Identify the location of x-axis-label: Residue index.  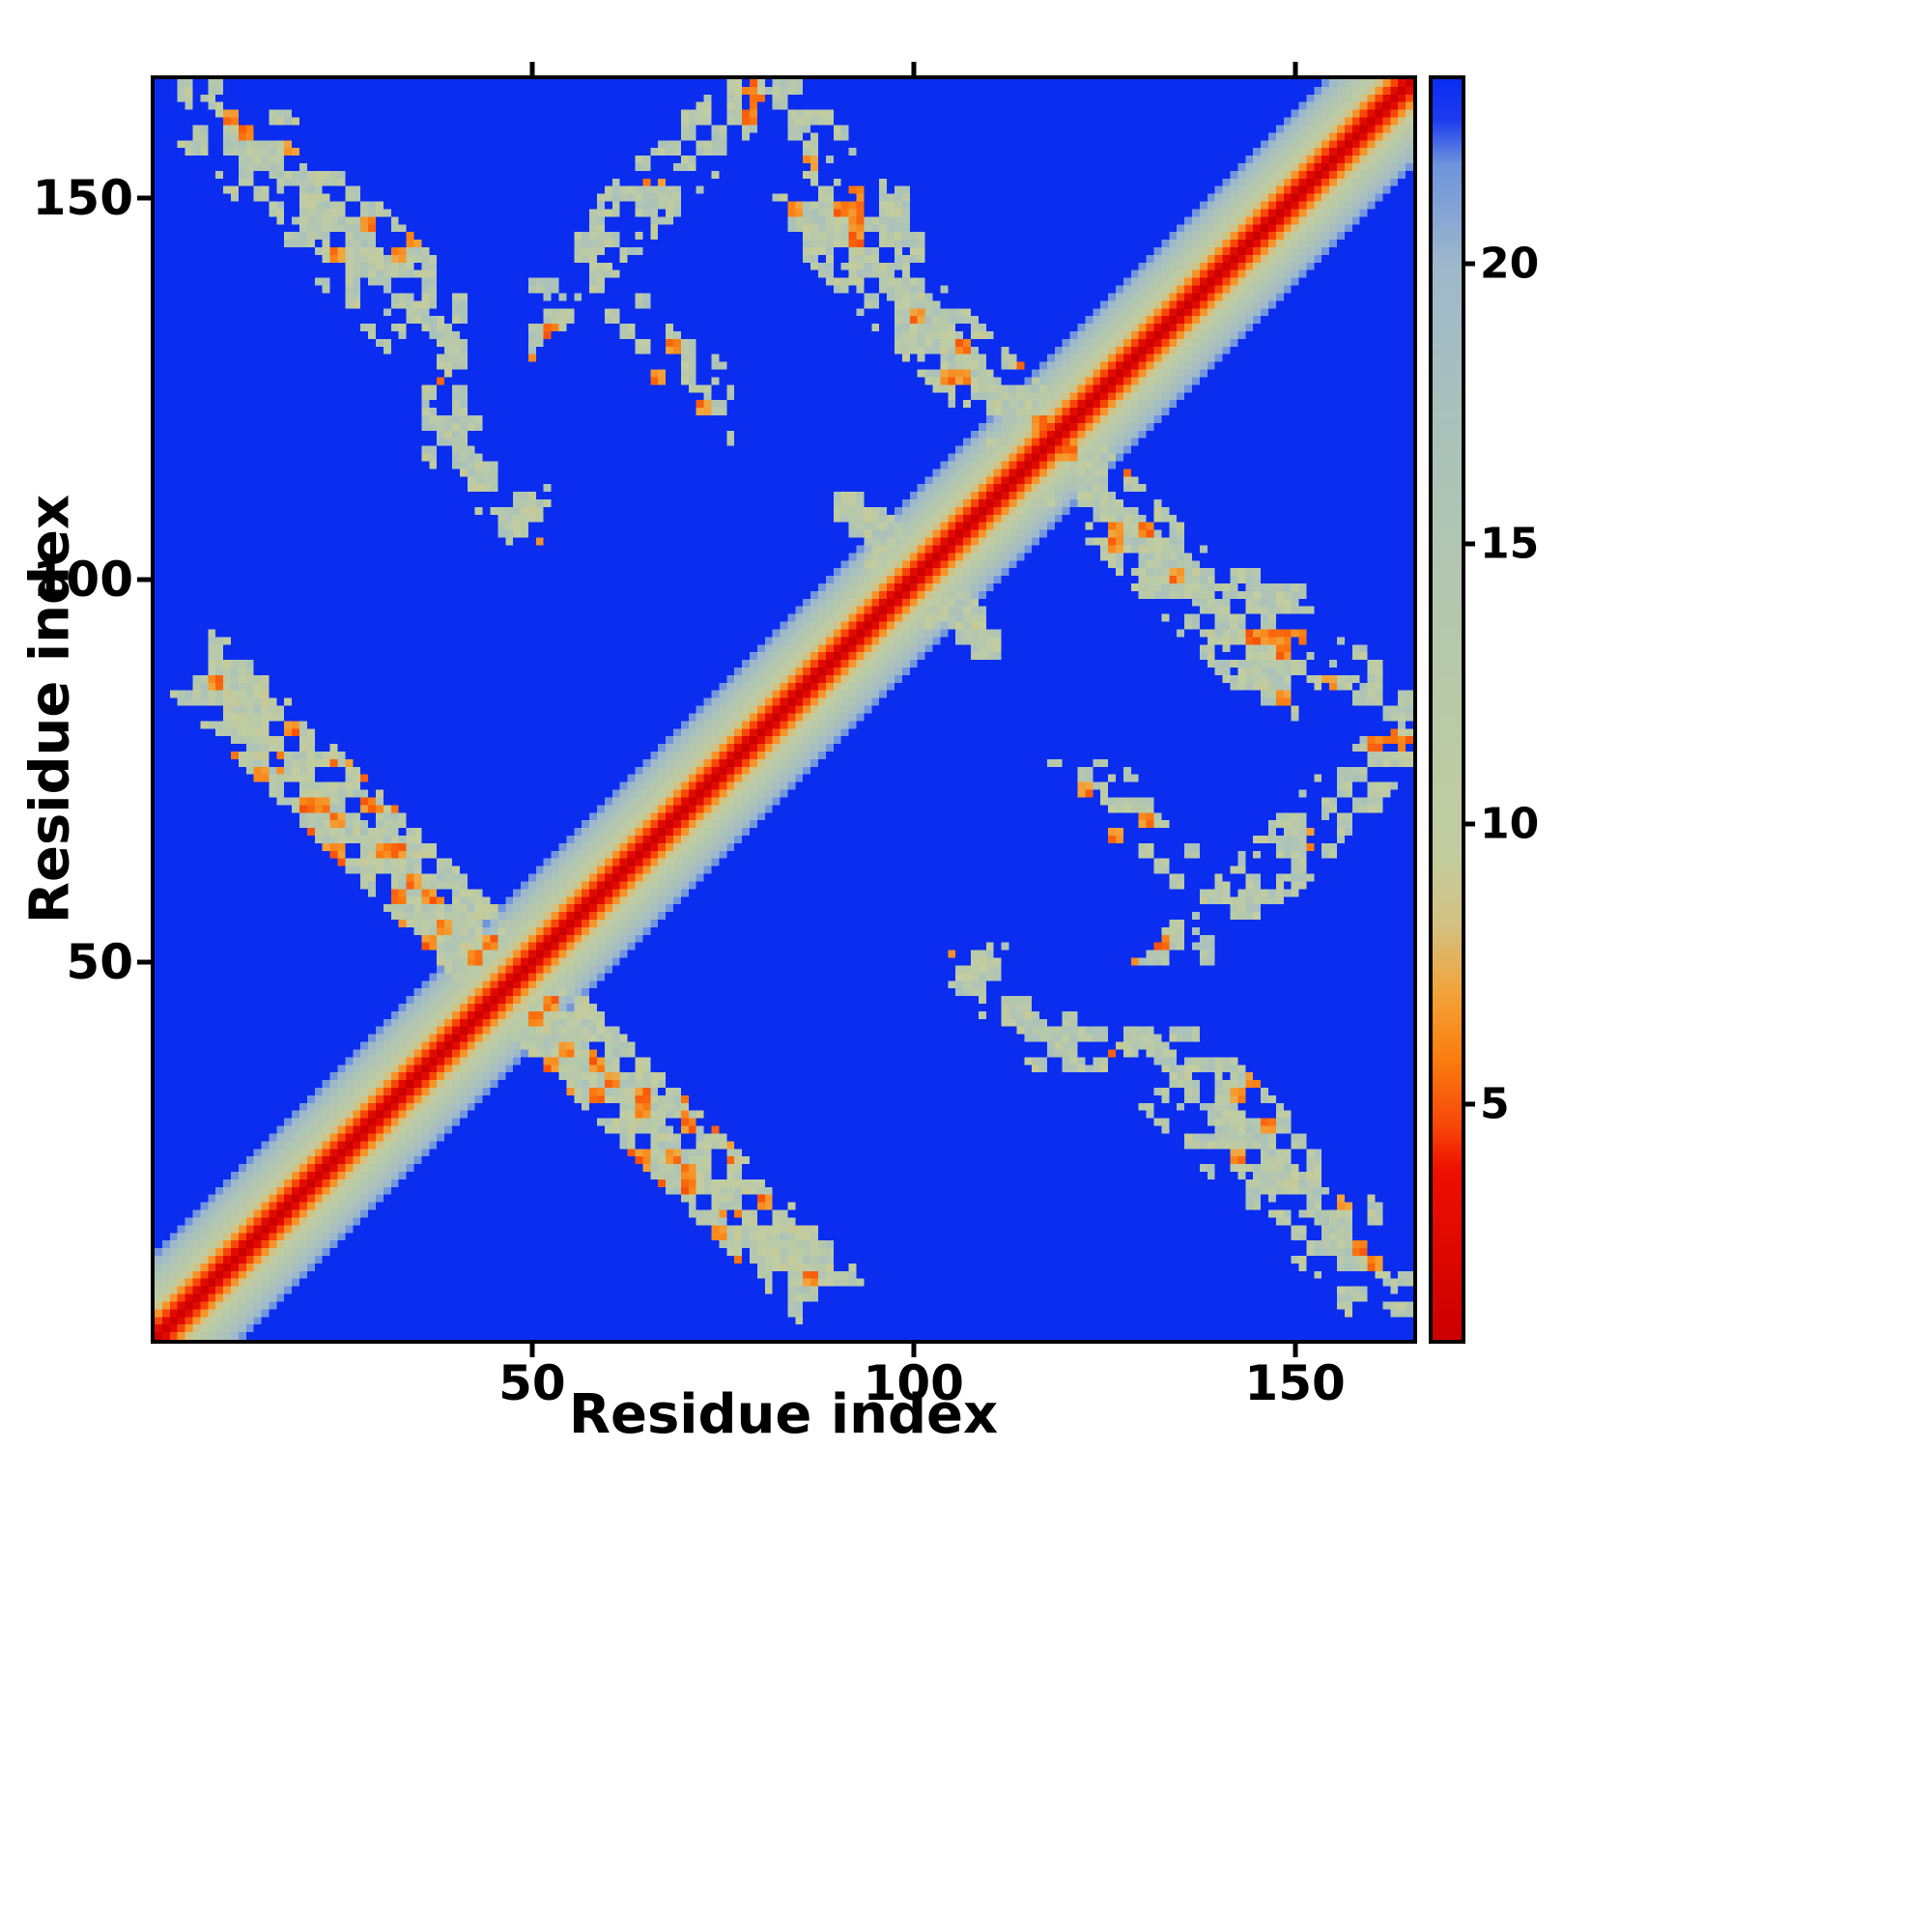
(783, 1414).